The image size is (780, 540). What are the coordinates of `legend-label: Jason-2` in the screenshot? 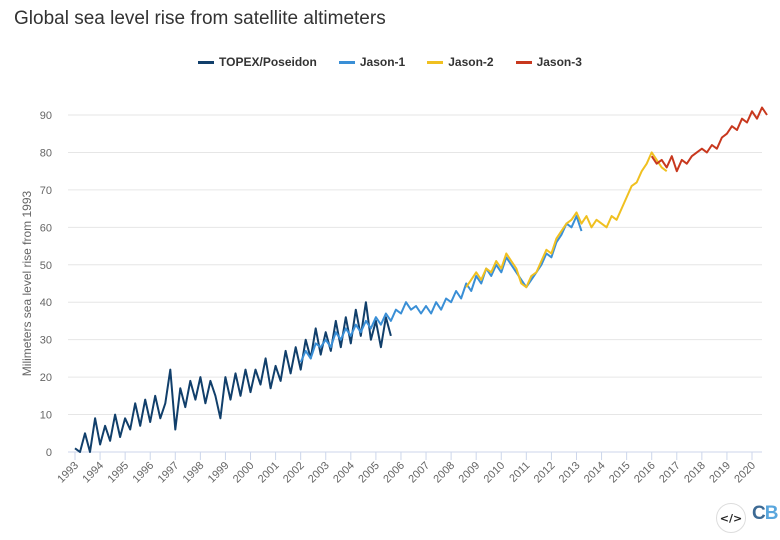 It's located at (471, 62).